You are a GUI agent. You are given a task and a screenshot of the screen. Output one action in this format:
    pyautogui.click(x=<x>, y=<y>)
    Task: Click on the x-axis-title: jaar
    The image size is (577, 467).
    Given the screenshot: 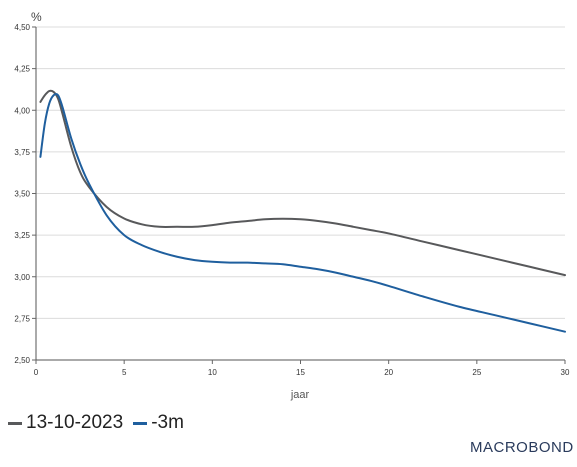 What is the action you would take?
    pyautogui.click(x=300, y=395)
    